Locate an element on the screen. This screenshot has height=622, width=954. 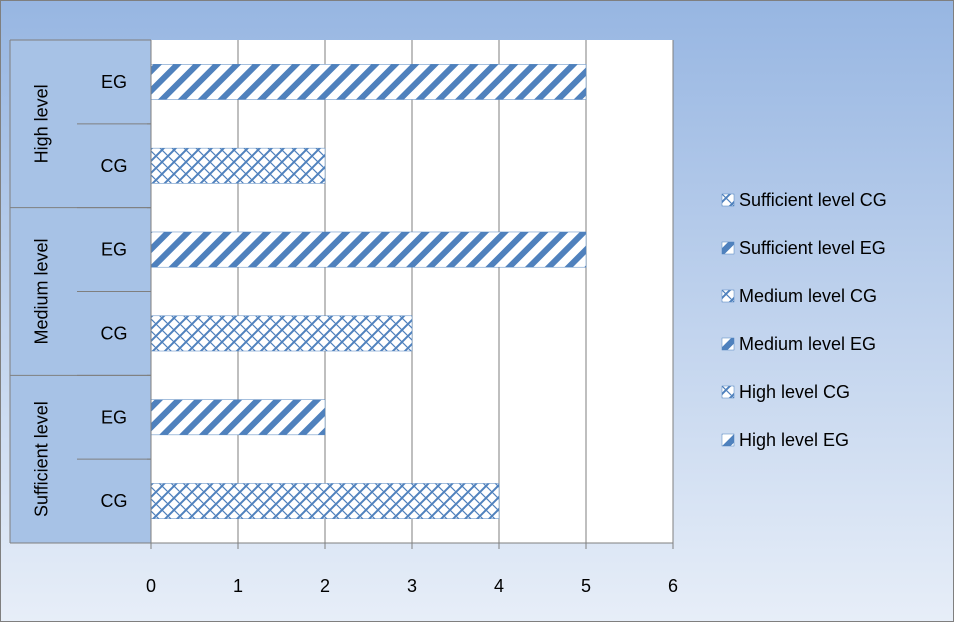
legend-label-medium-level-cg: Medium level CG is located at coordinates (808, 296).